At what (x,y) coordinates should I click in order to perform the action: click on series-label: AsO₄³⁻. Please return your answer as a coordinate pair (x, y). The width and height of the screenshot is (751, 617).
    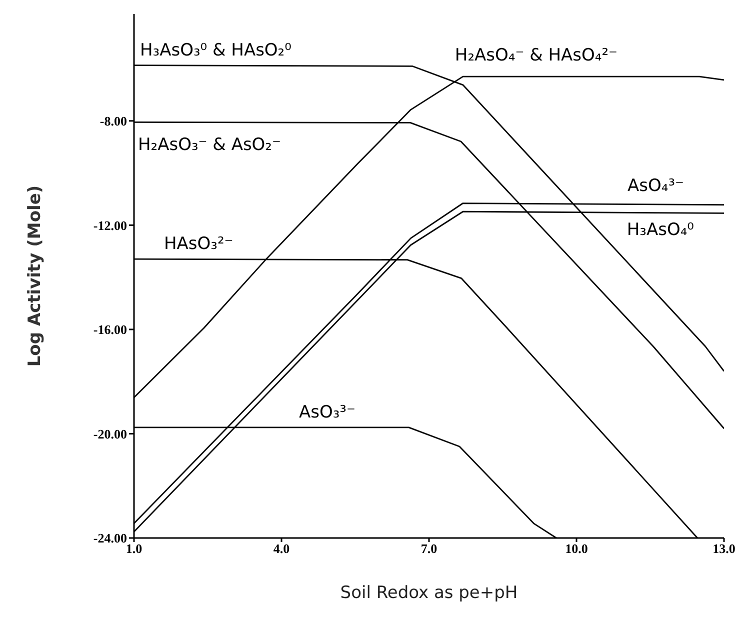
    Looking at the image, I should click on (656, 186).